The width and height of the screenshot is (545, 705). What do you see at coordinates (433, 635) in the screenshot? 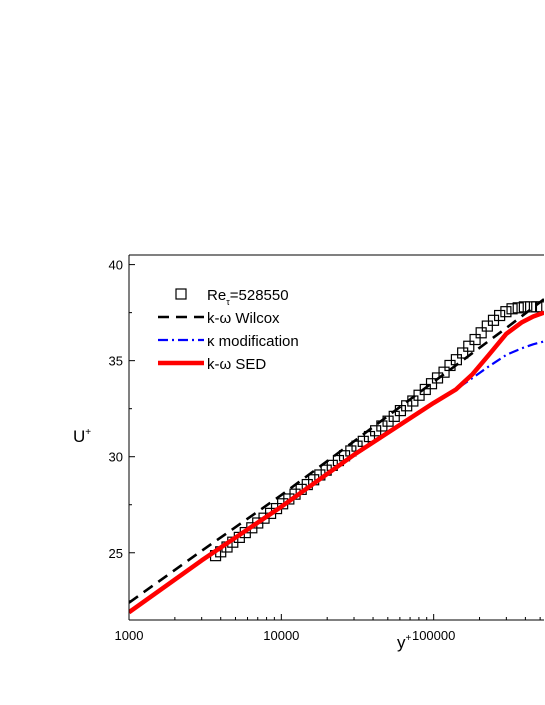
I see `x-tick-label: 100000` at bounding box center [433, 635].